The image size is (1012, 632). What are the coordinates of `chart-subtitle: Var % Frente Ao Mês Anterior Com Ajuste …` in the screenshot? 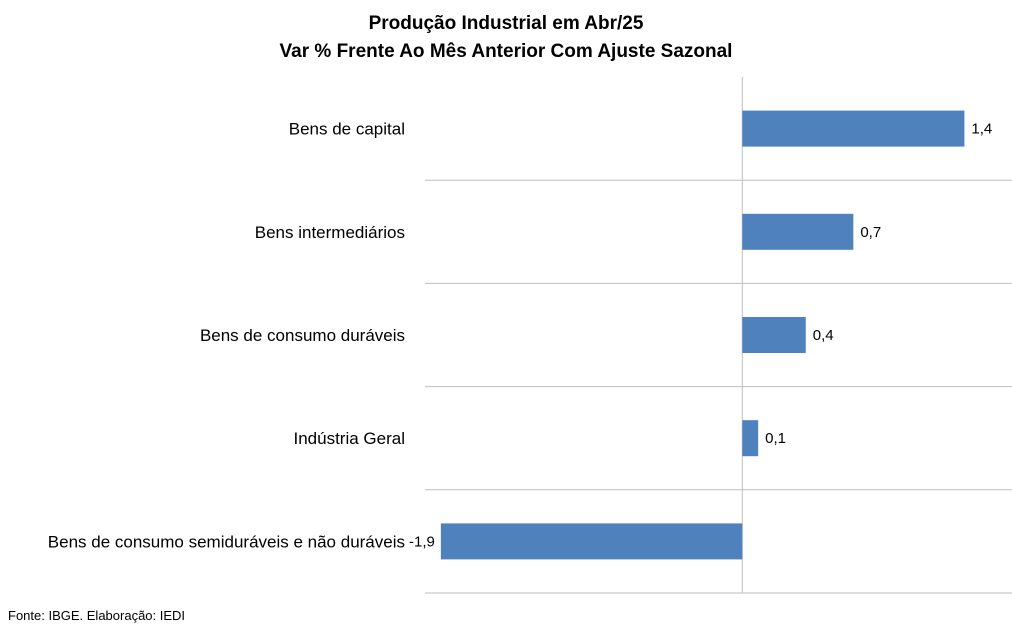 It's located at (506, 51).